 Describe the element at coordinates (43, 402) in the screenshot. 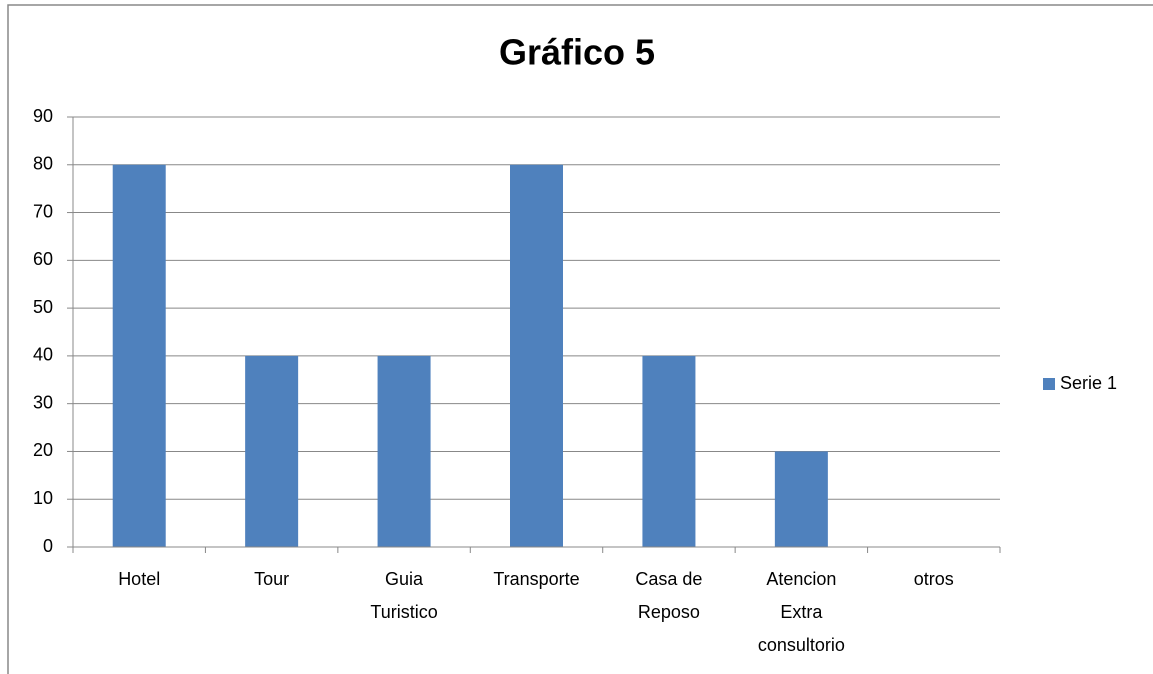

I see `y-tick-label: 30` at that location.